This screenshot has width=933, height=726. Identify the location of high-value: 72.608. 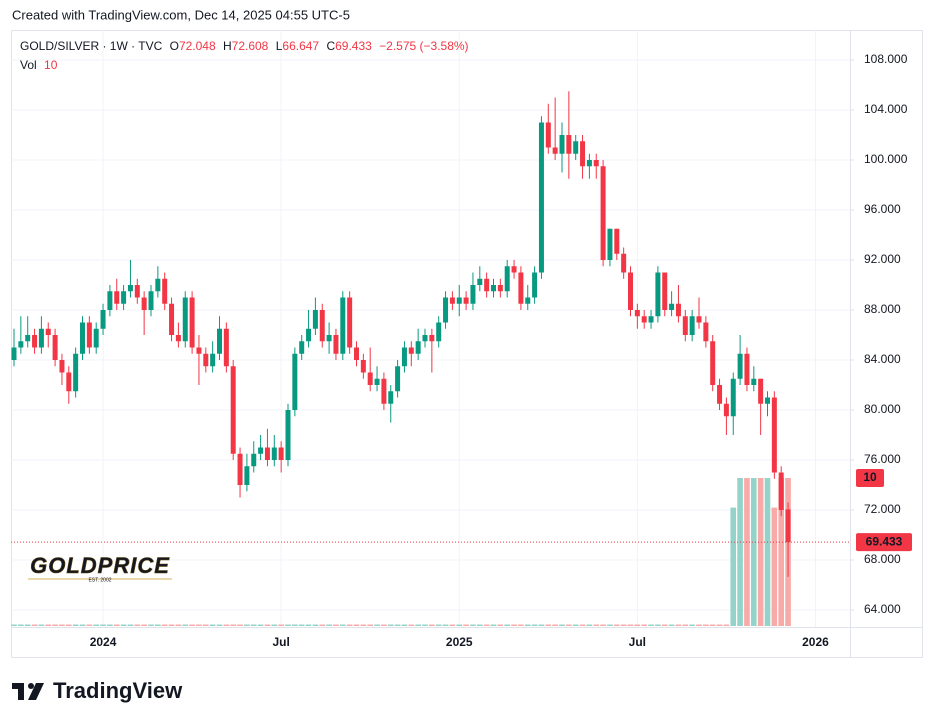
(250, 46).